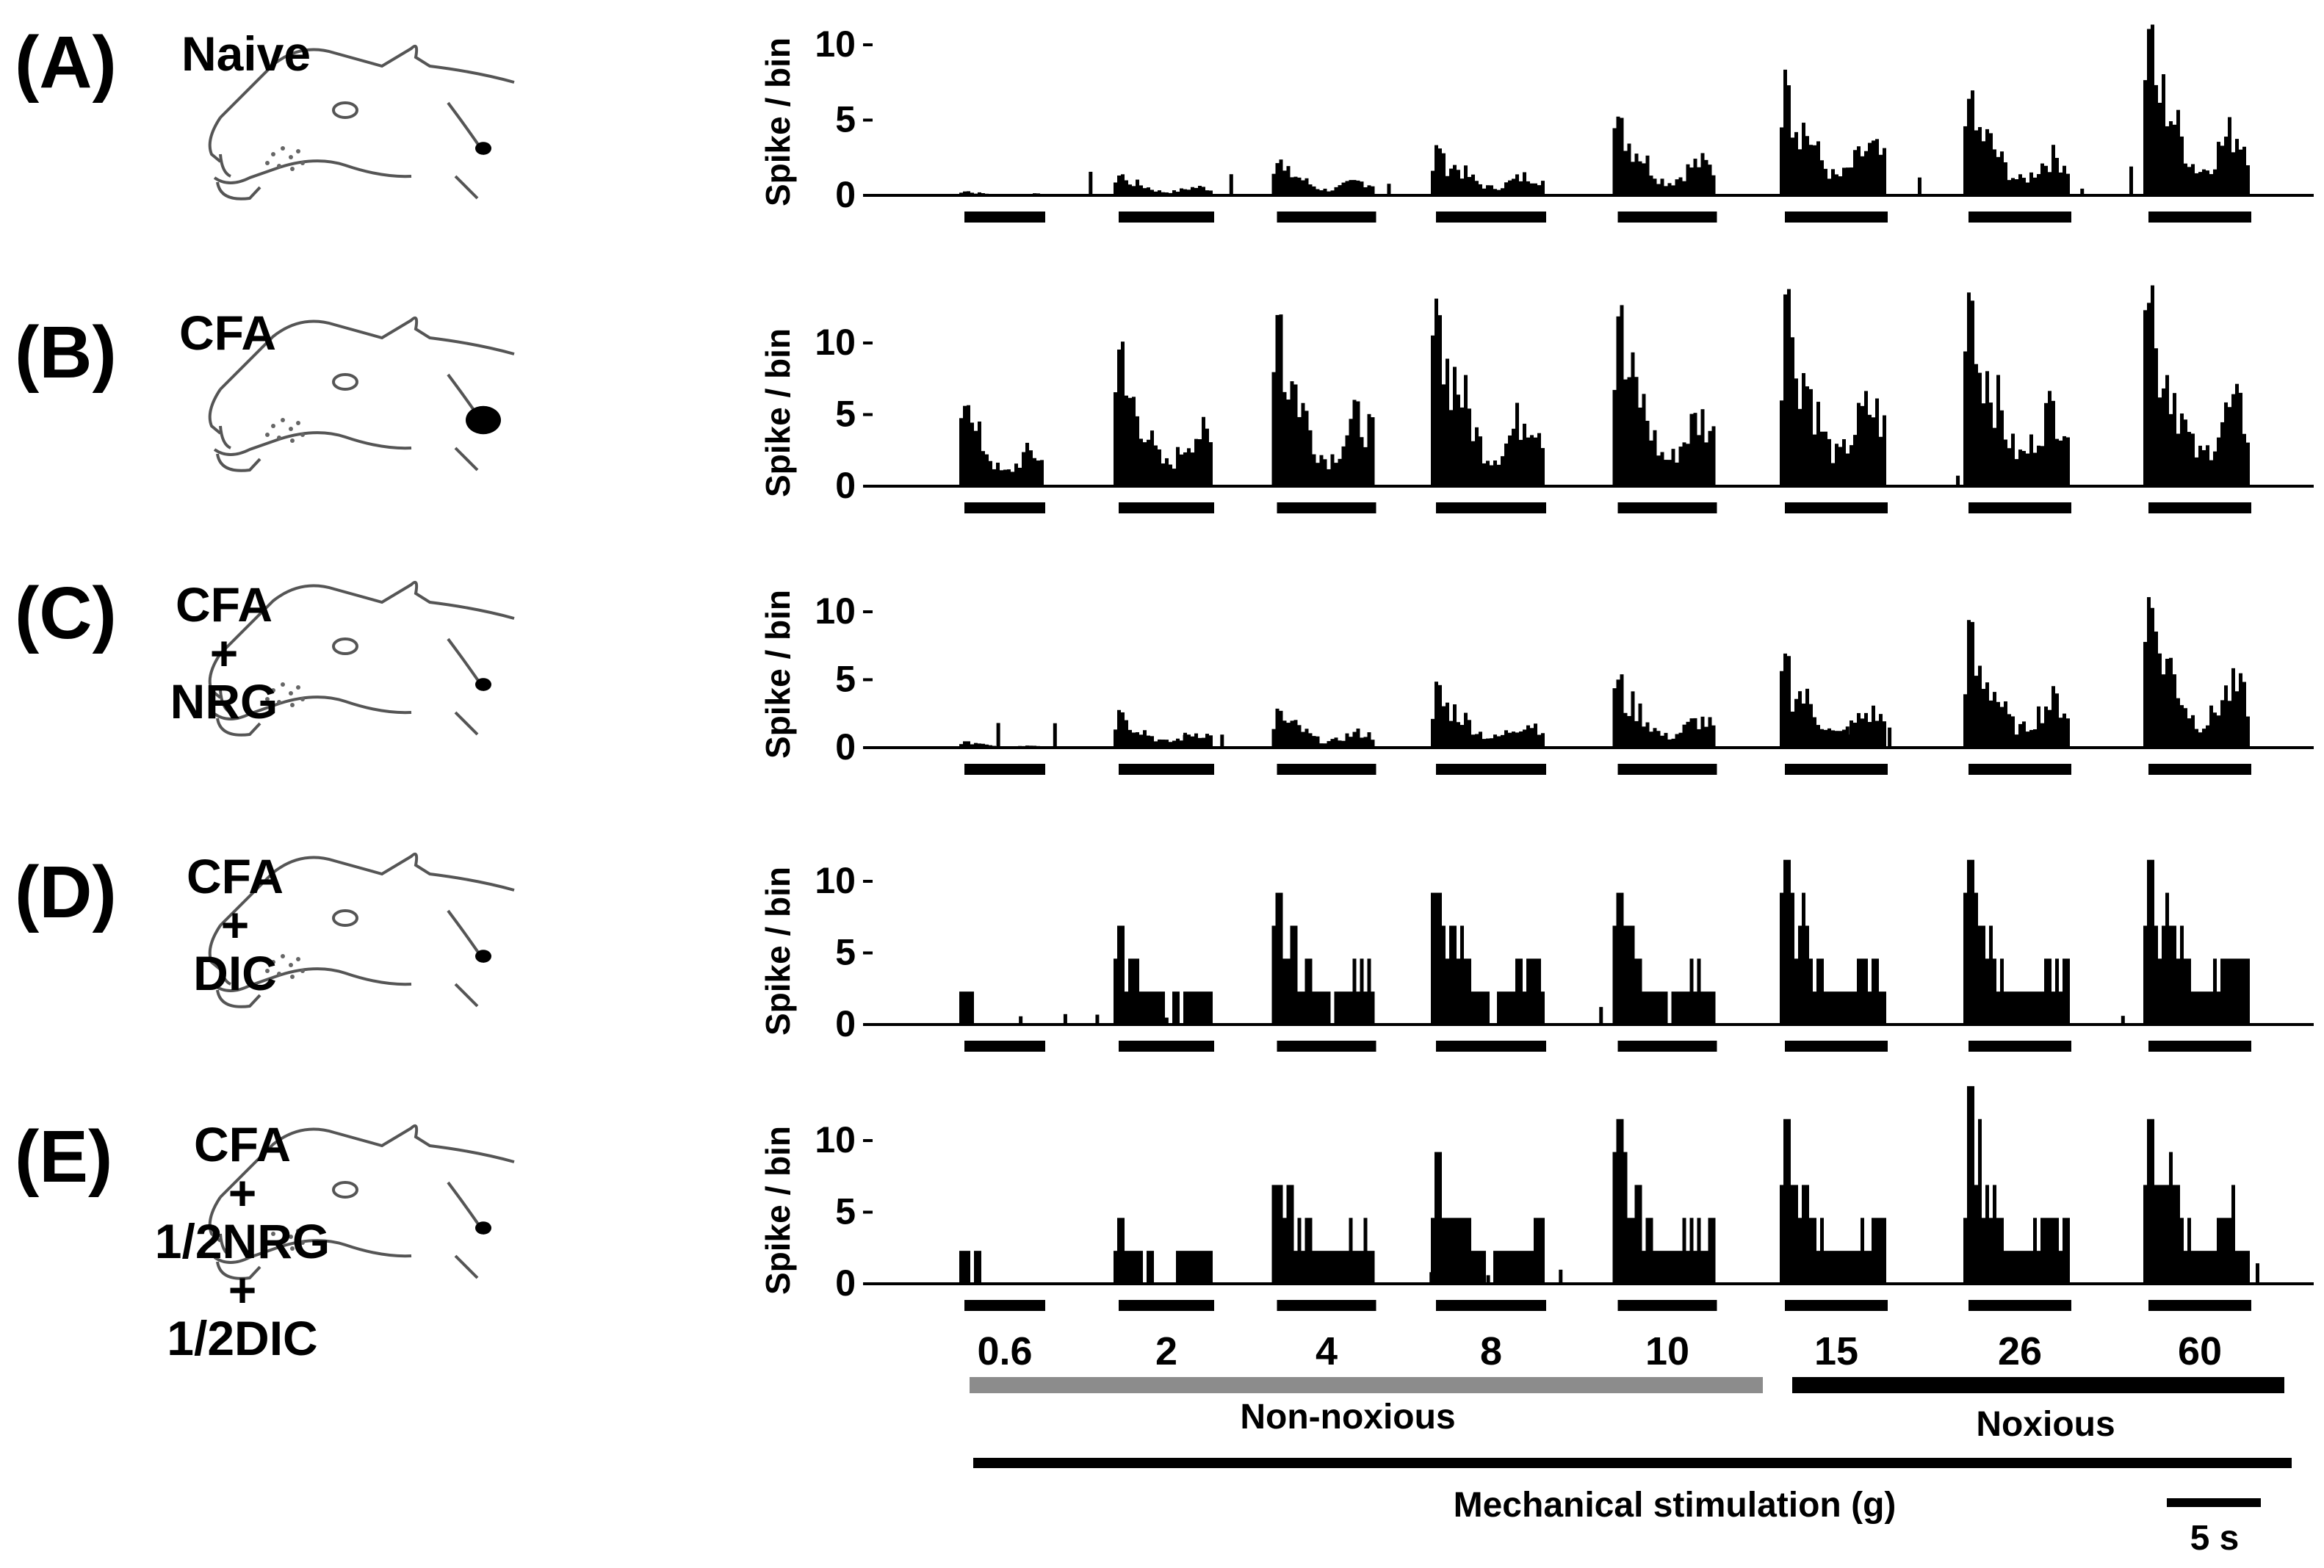 This screenshot has width=2324, height=1568. What do you see at coordinates (967, 1008) in the screenshot?
I see `psth-bar-group-0.6` at bounding box center [967, 1008].